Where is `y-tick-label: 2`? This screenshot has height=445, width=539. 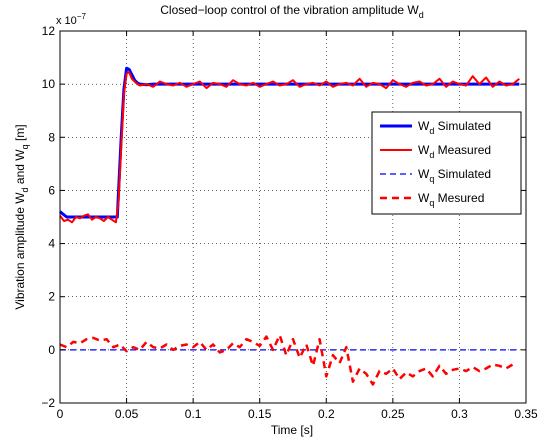 y-tick-label: 2 is located at coordinates (51, 297).